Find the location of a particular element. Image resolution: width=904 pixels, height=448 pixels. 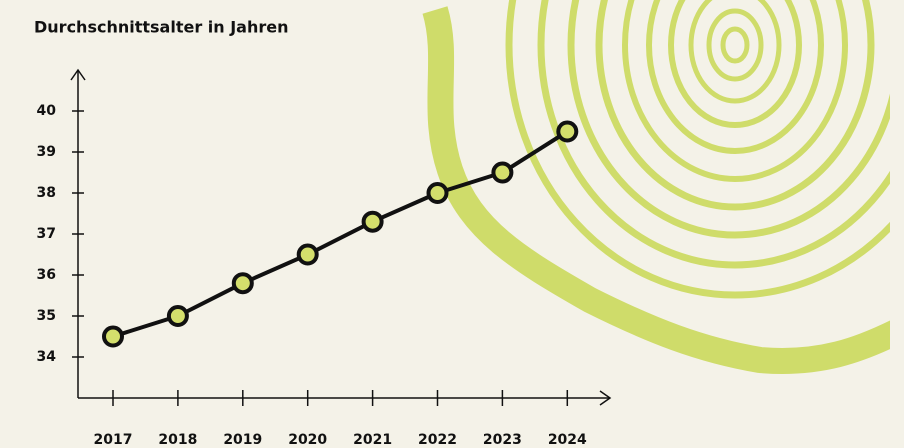

chart-title: Durchschnittsalter in Jahren is located at coordinates (161, 27).